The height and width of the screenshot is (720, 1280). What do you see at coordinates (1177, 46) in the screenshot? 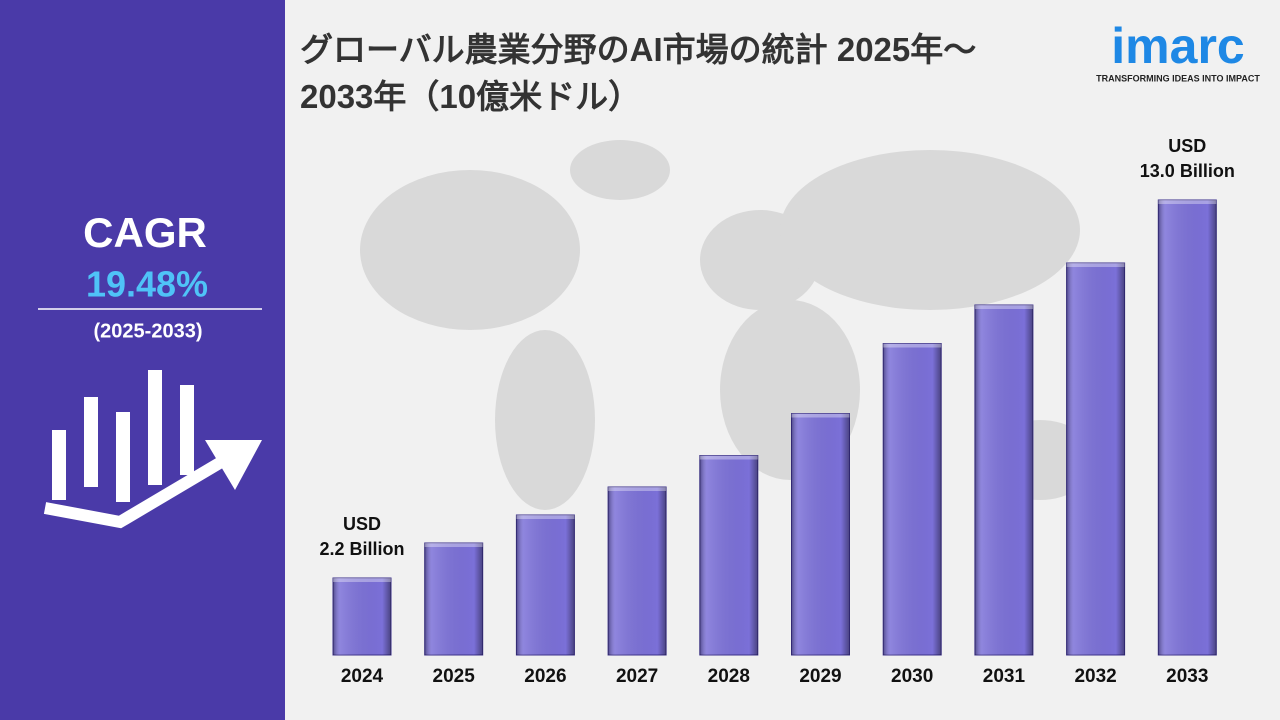
I see `logo: imarc` at bounding box center [1177, 46].